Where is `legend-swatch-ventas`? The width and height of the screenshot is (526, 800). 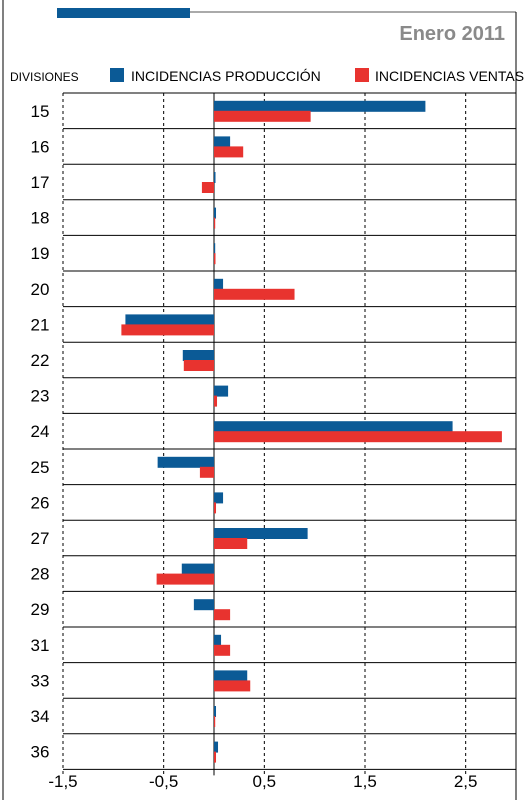 legend-swatch-ventas is located at coordinates (362, 75).